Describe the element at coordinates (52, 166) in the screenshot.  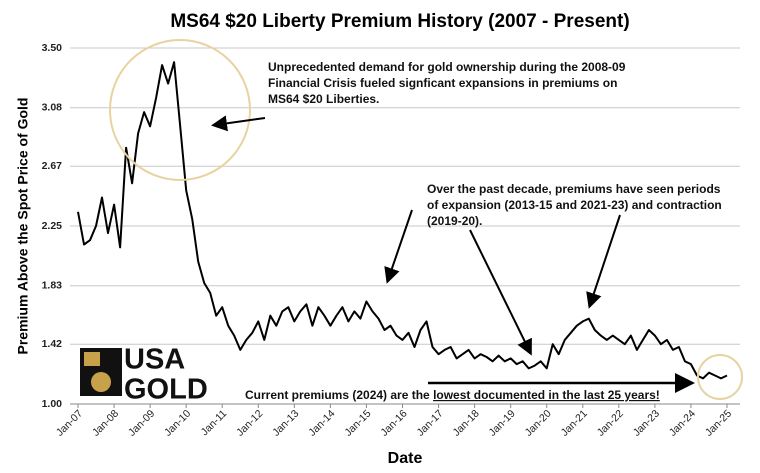
I see `y-tick-label: 2.67` at that location.